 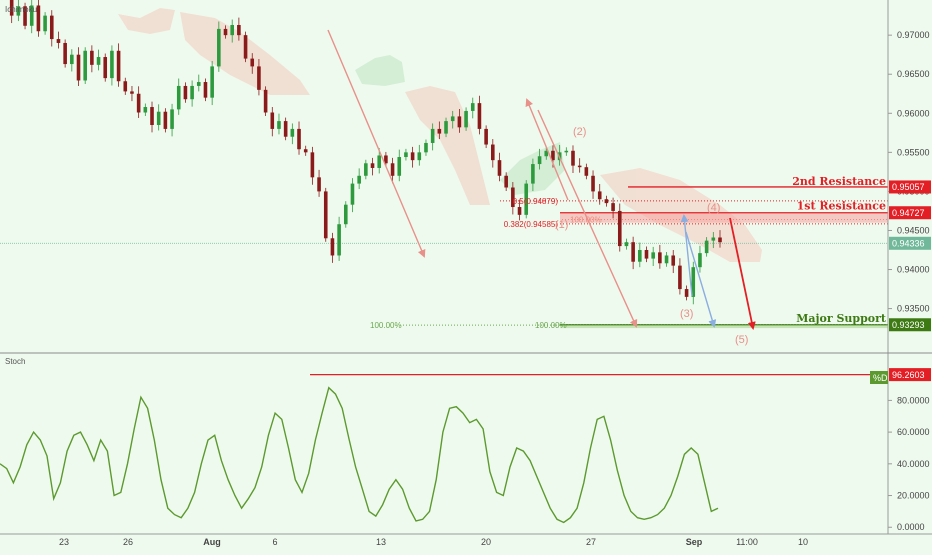 I want to click on price-tick-label: 0.94000, so click(x=913, y=270).